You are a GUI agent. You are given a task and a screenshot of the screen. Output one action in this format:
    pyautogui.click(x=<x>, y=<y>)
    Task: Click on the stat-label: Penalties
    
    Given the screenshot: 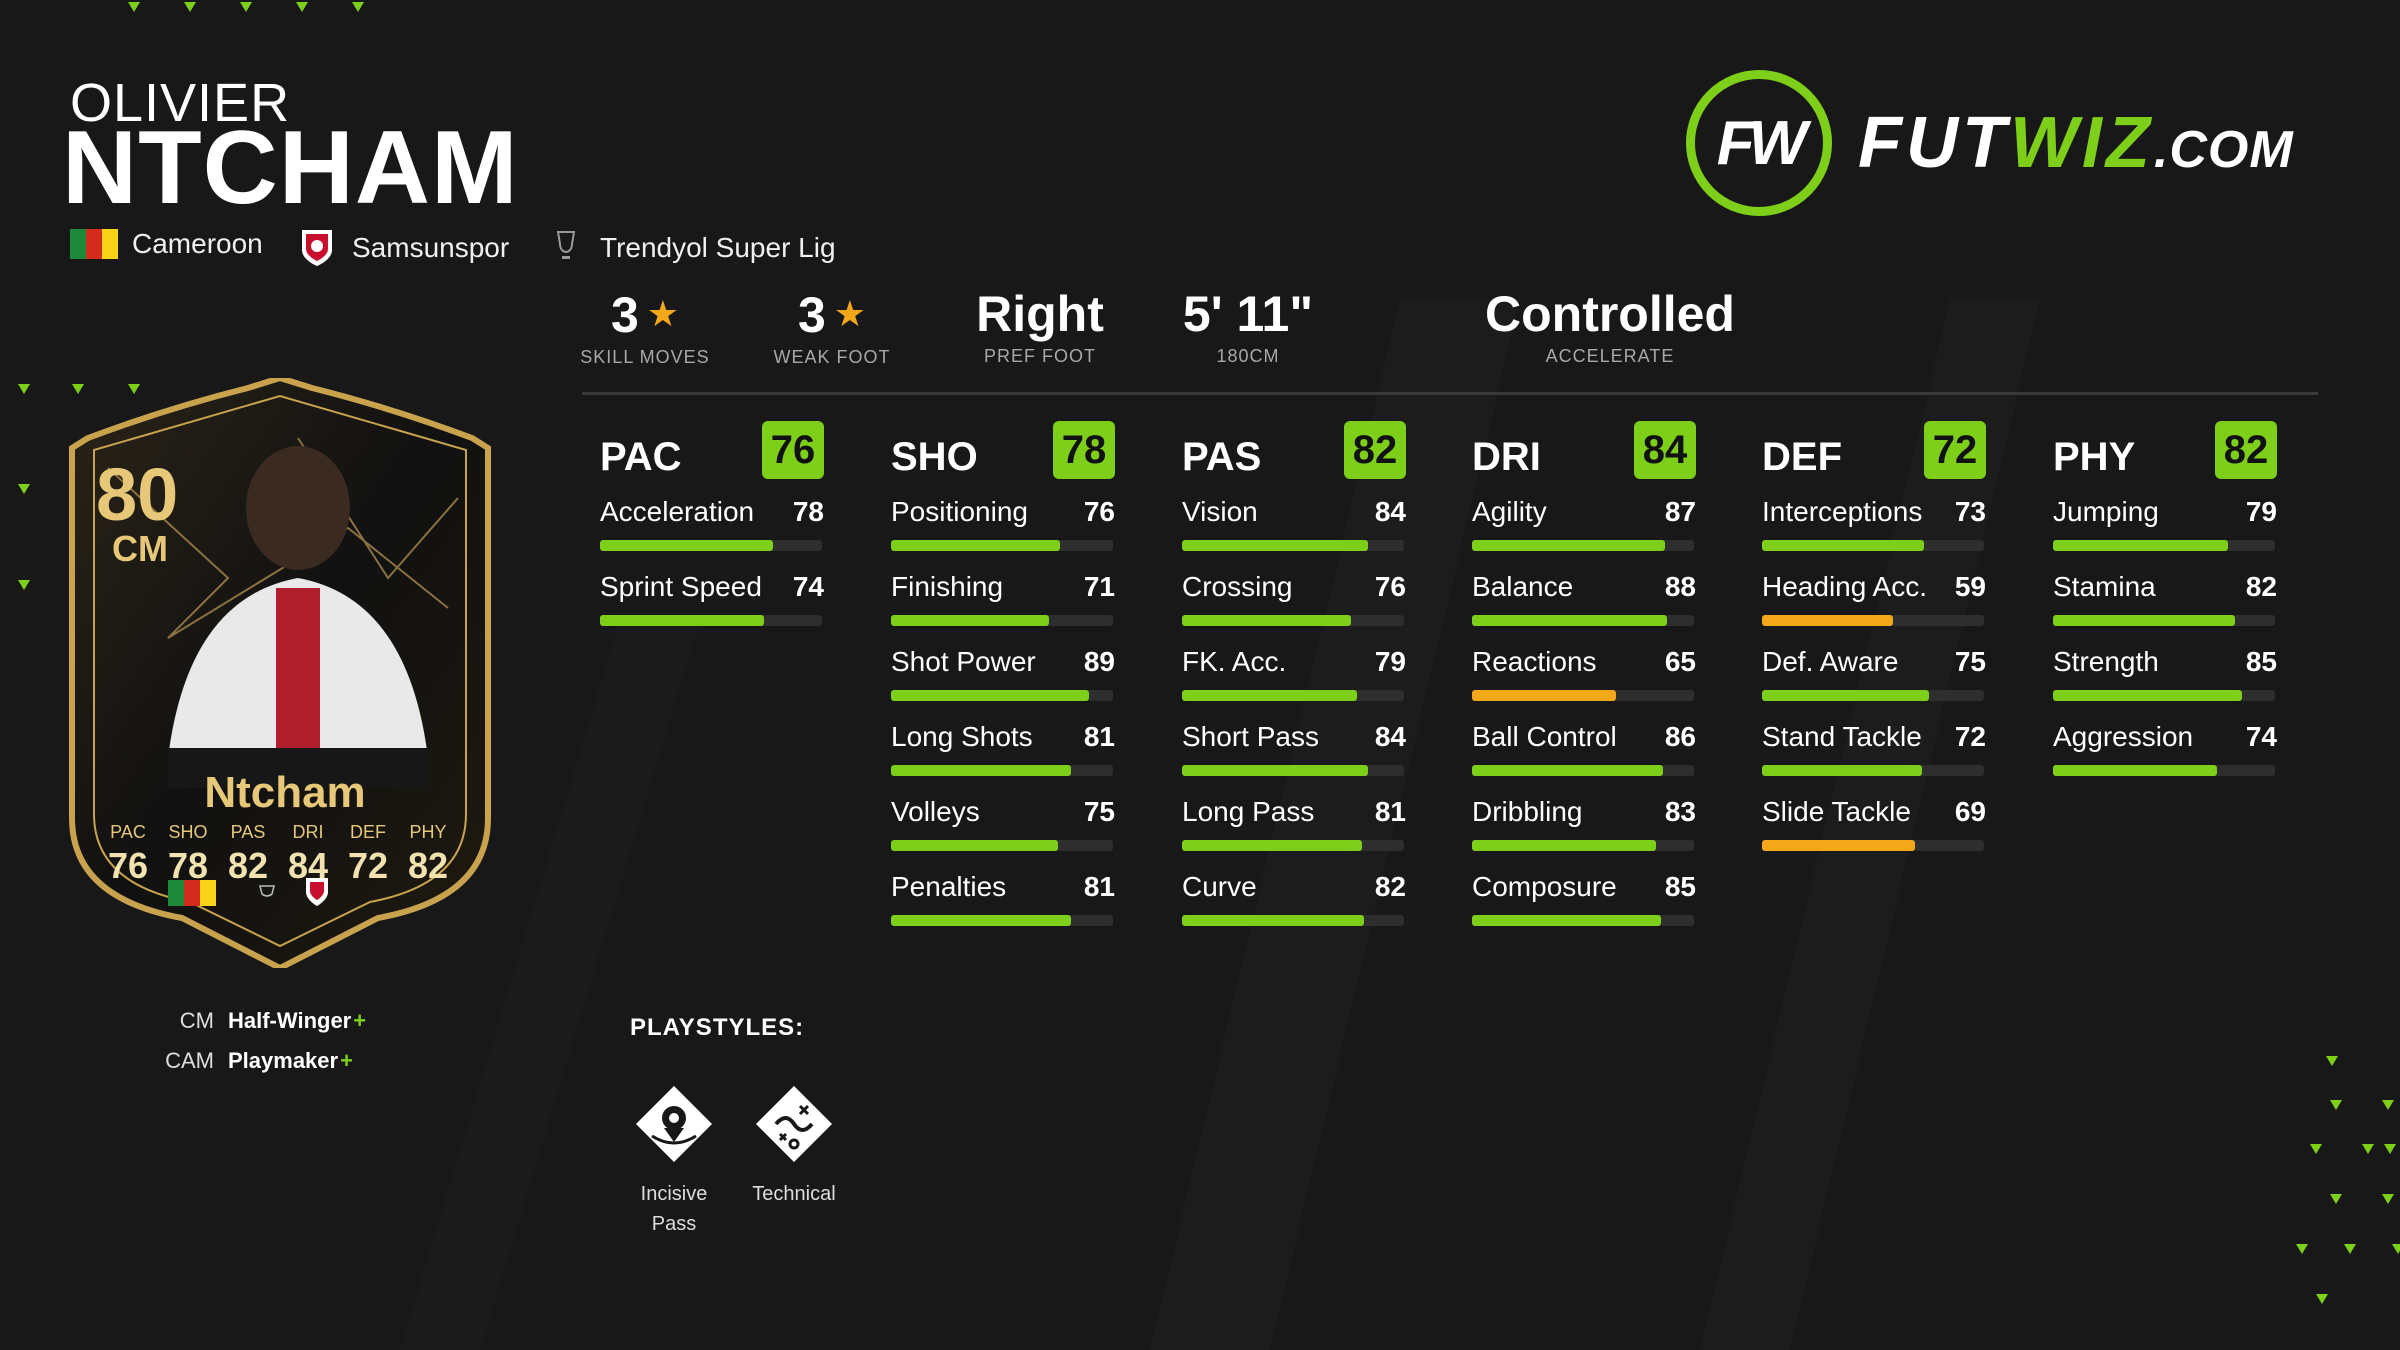 What is the action you would take?
    pyautogui.click(x=949, y=886)
    